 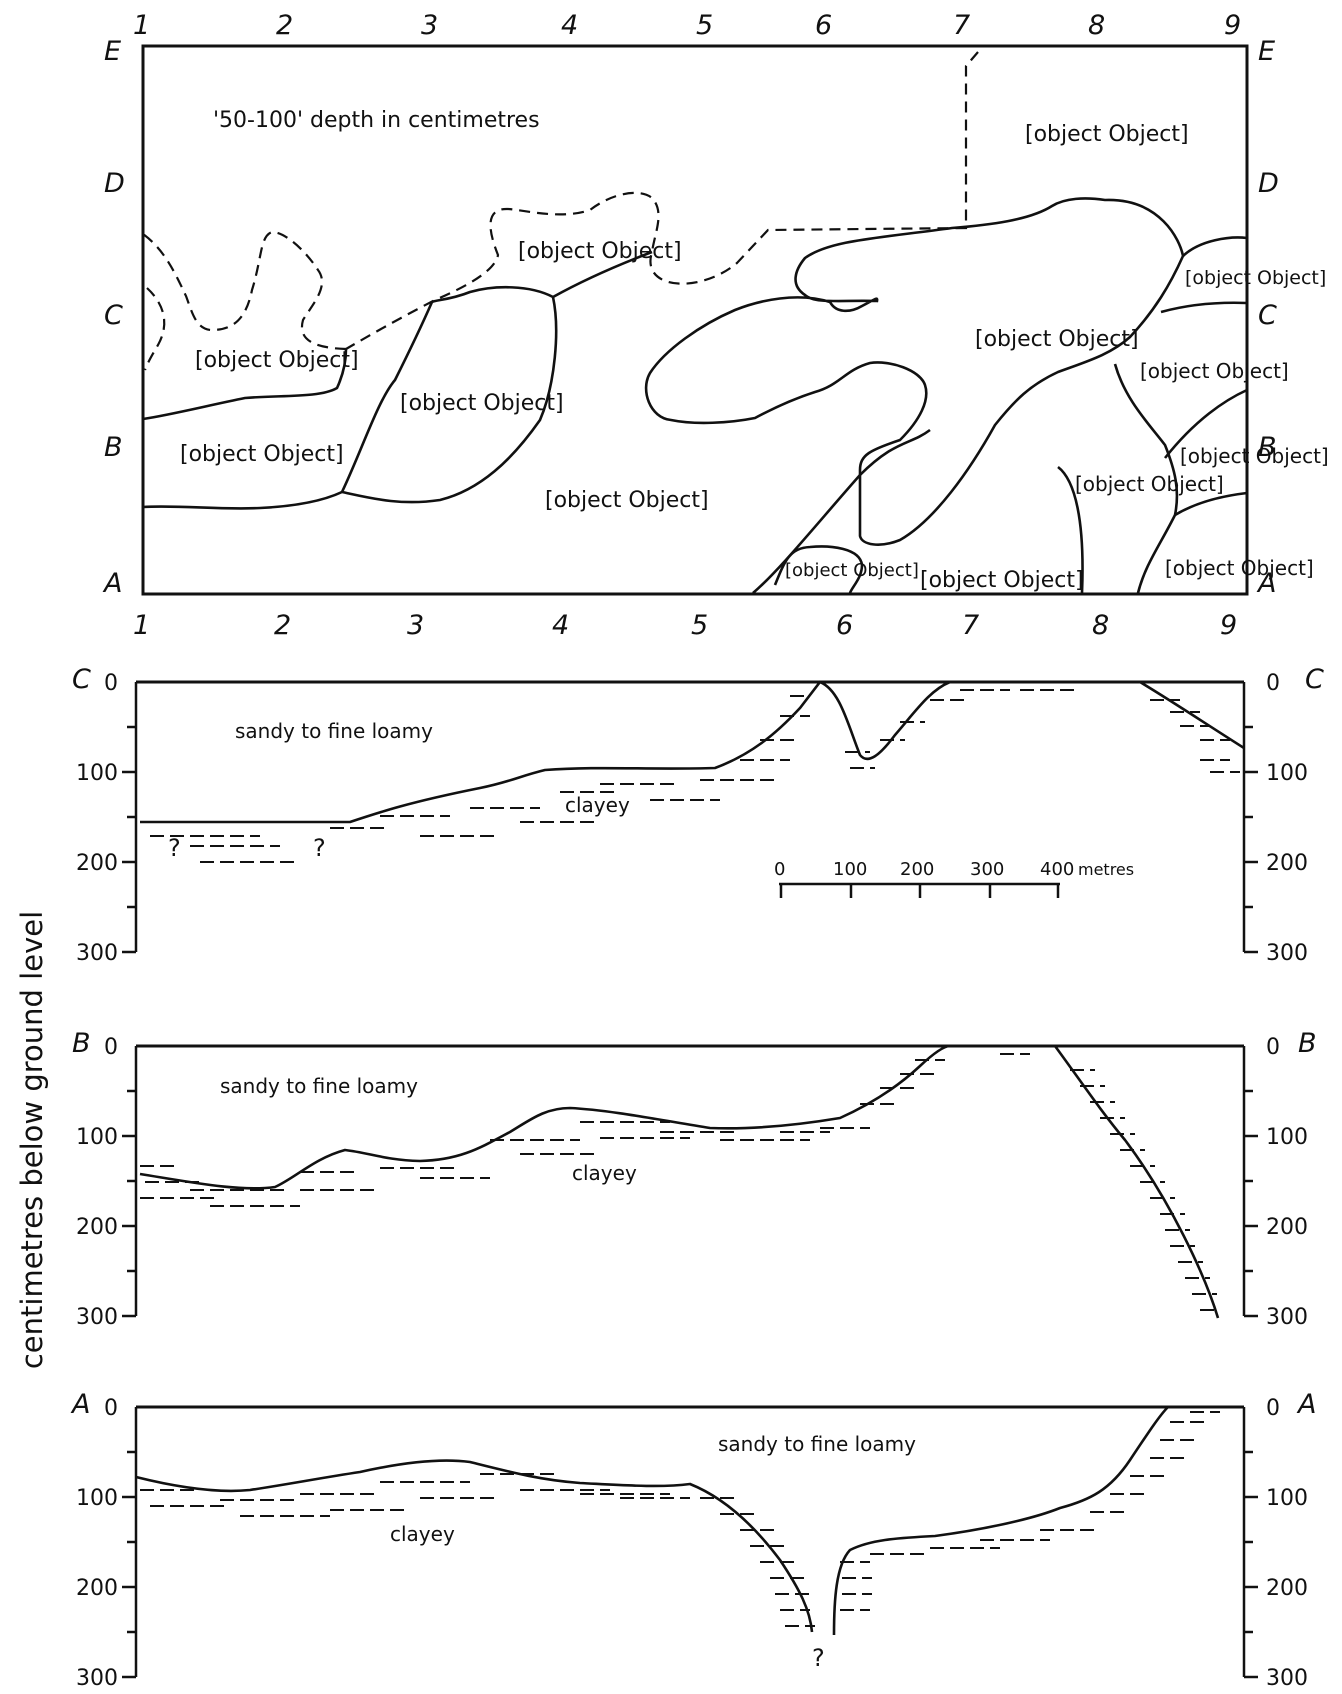 What do you see at coordinates (961, 25) in the screenshot?
I see `col-label-top-7: 7` at bounding box center [961, 25].